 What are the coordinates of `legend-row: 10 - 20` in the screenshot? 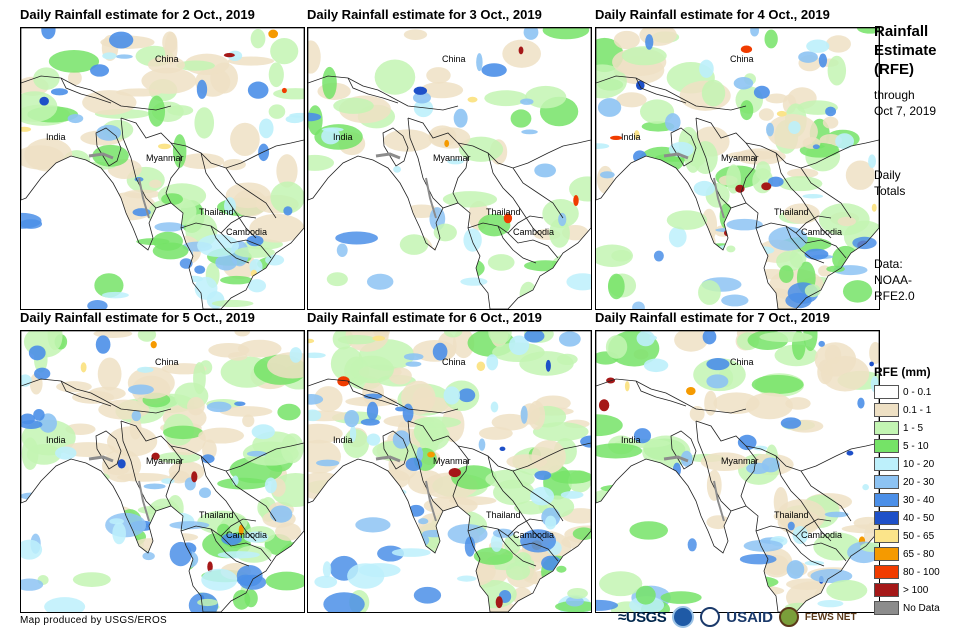 It's located at (907, 464).